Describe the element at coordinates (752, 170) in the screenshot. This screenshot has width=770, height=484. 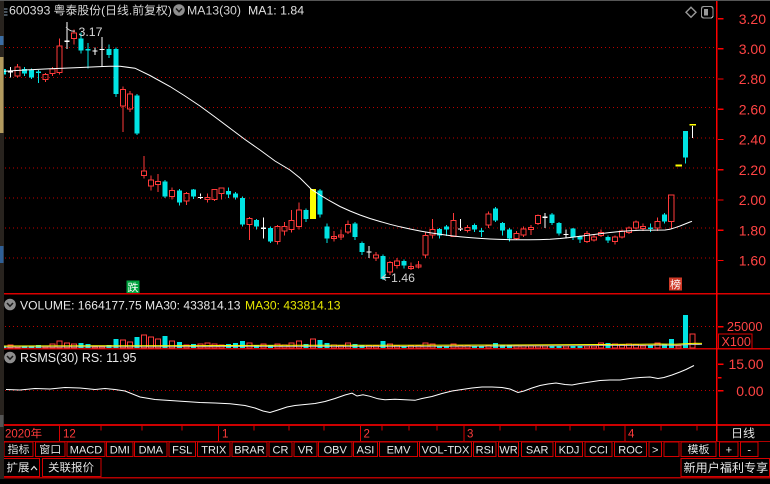
I see `svg-text: 2.20` at that location.